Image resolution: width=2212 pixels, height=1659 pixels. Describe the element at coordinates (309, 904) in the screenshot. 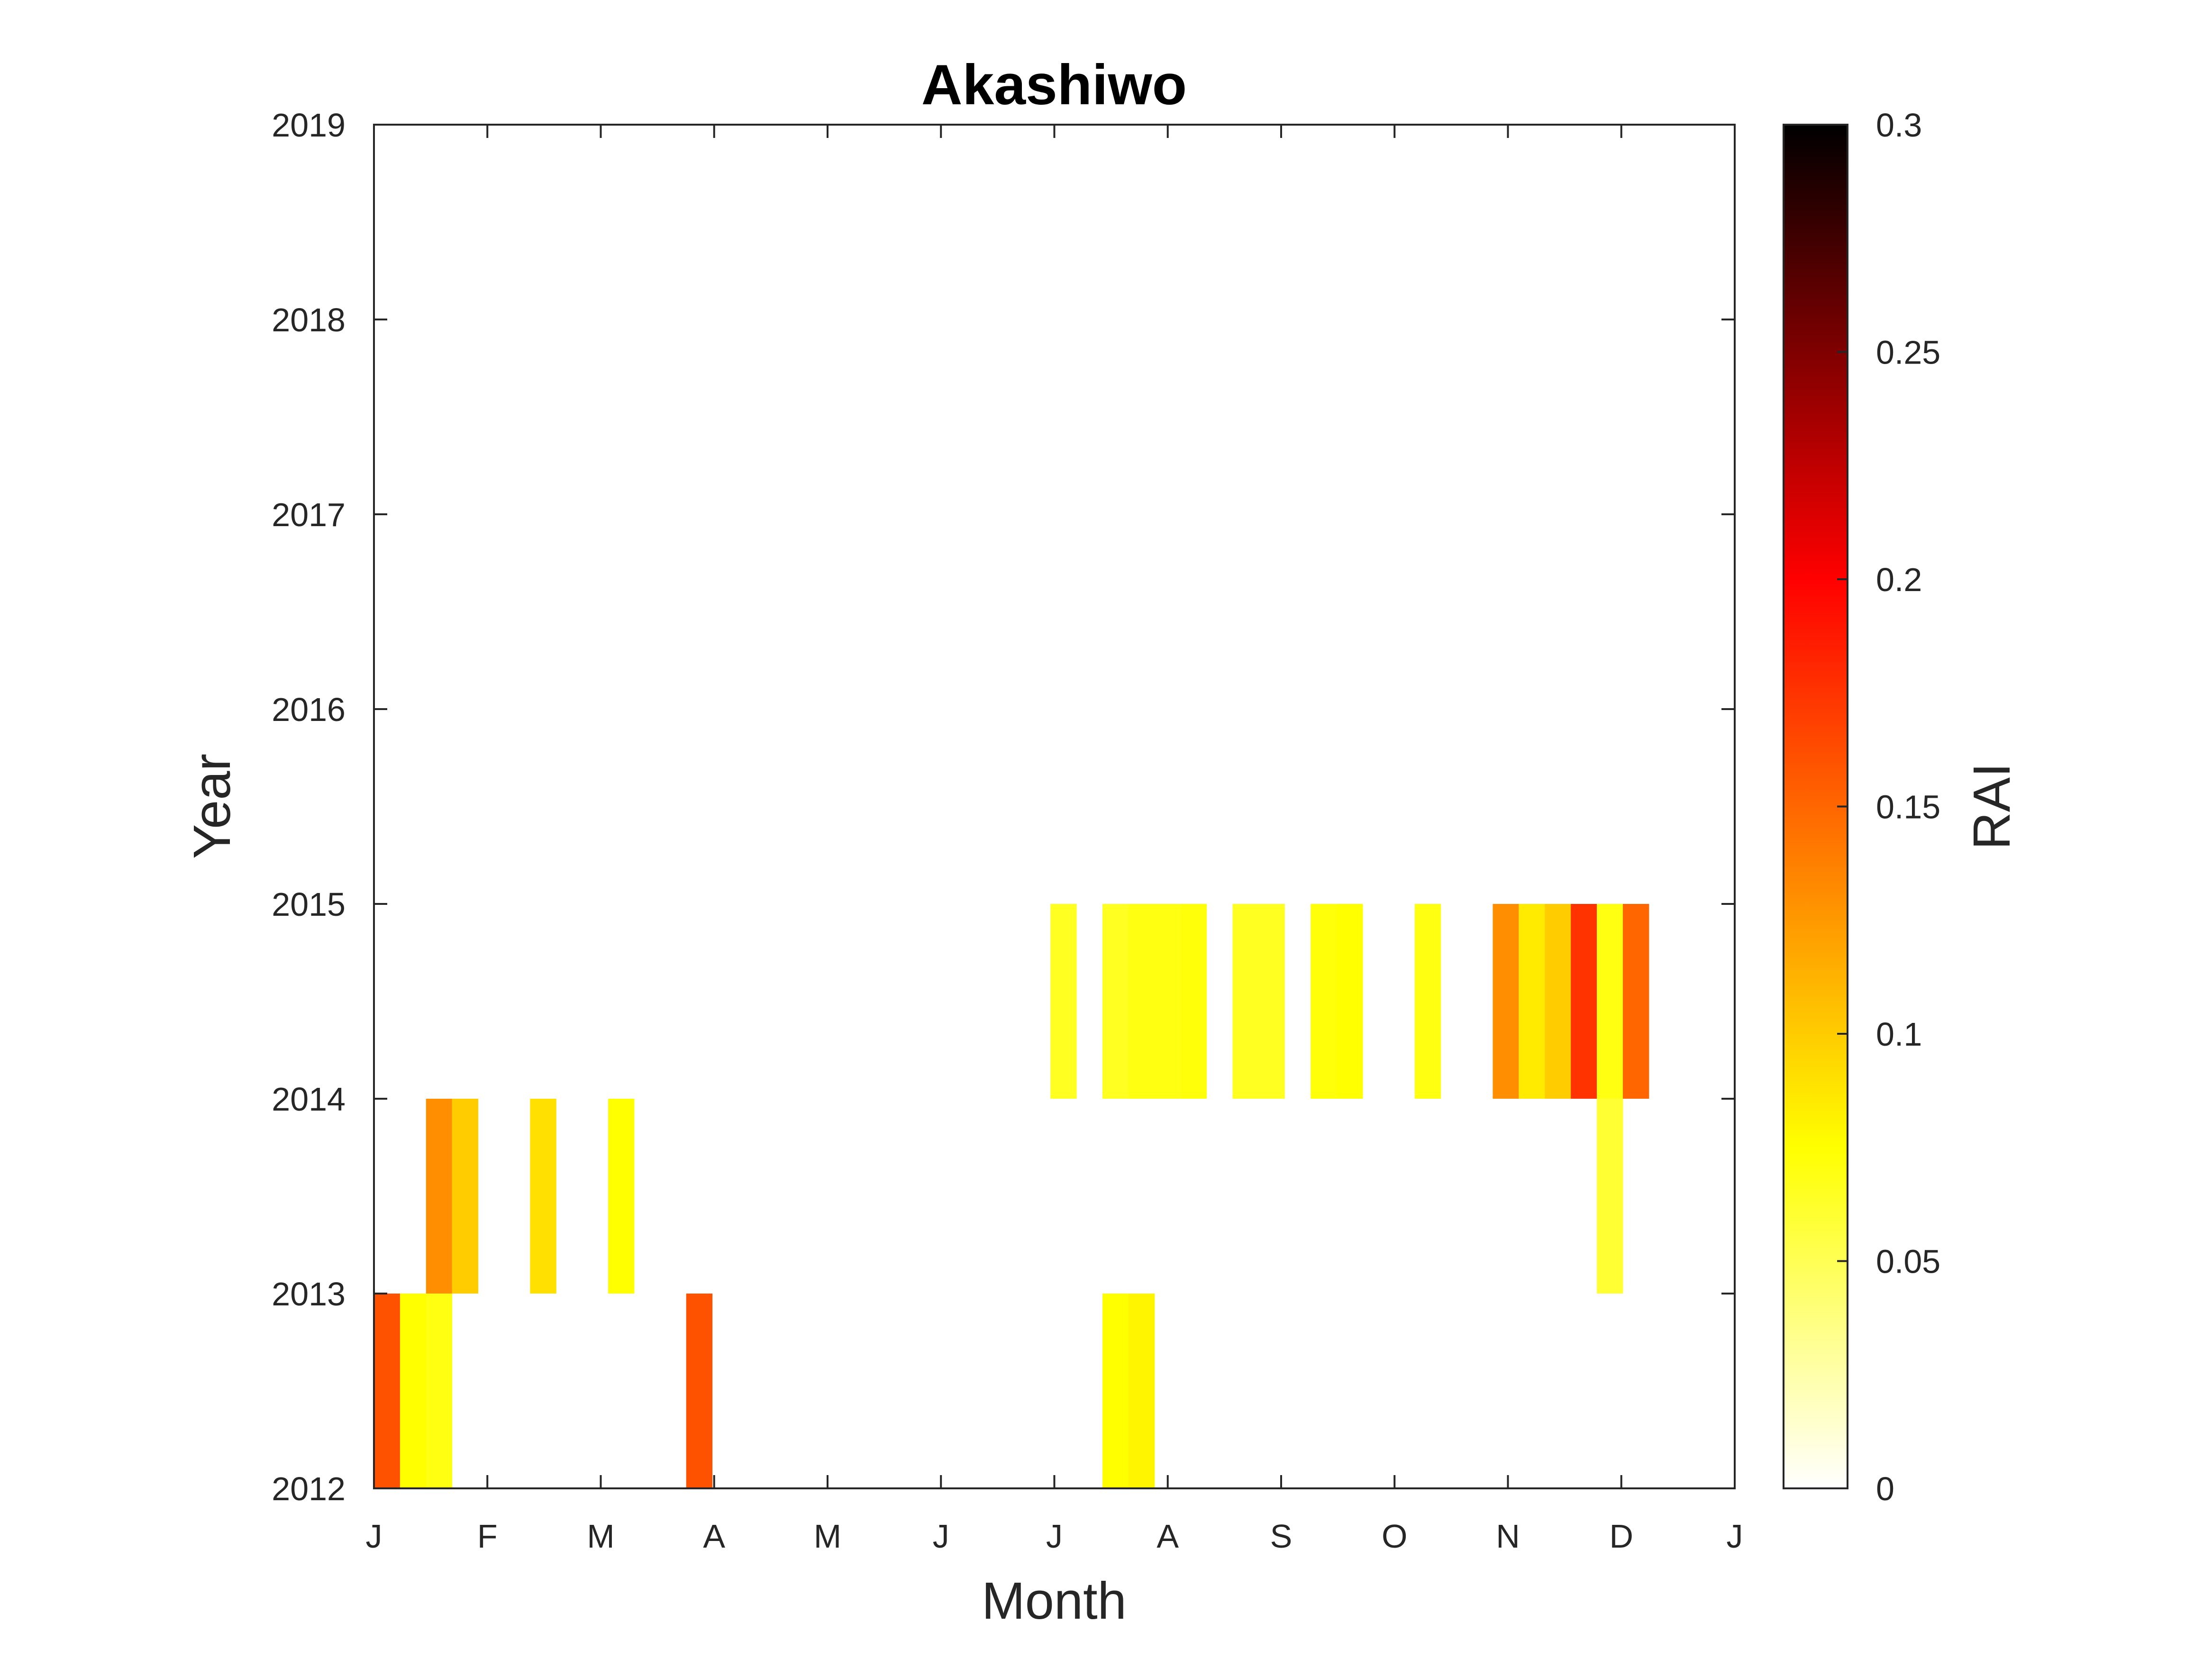

I see `y-tick-label: 2015` at that location.